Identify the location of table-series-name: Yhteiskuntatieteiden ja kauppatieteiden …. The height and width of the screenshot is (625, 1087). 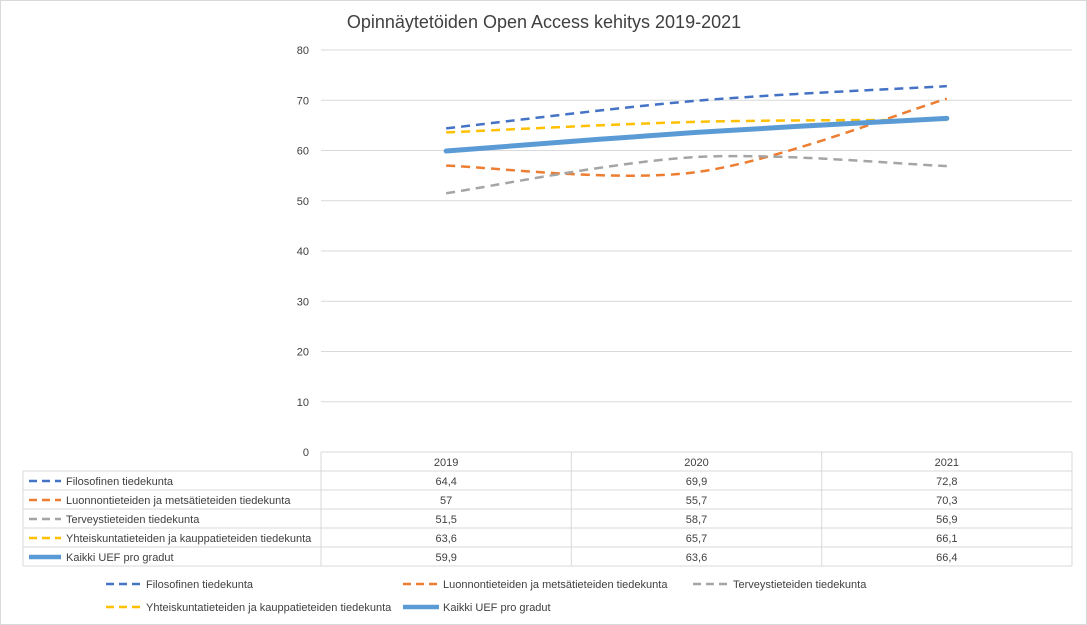
(189, 539).